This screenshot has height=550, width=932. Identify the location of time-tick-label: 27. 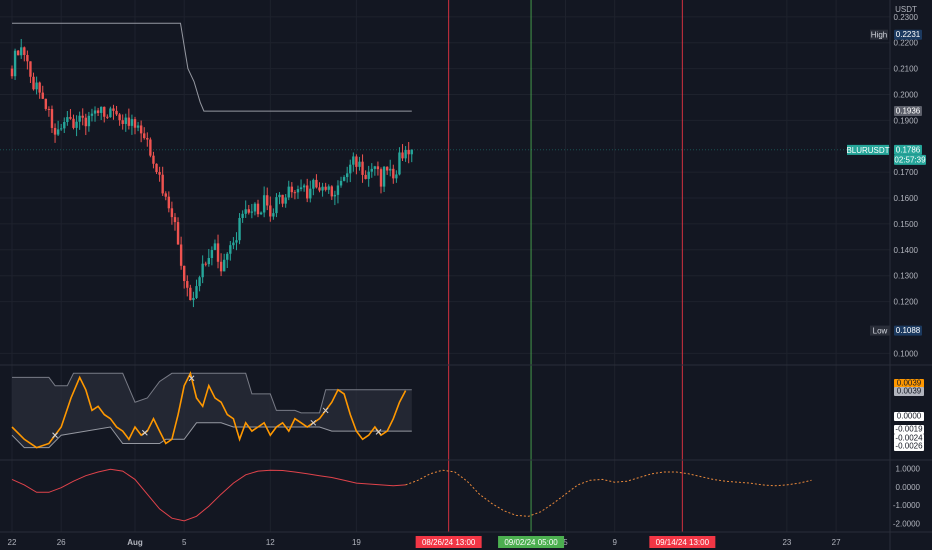
(836, 542).